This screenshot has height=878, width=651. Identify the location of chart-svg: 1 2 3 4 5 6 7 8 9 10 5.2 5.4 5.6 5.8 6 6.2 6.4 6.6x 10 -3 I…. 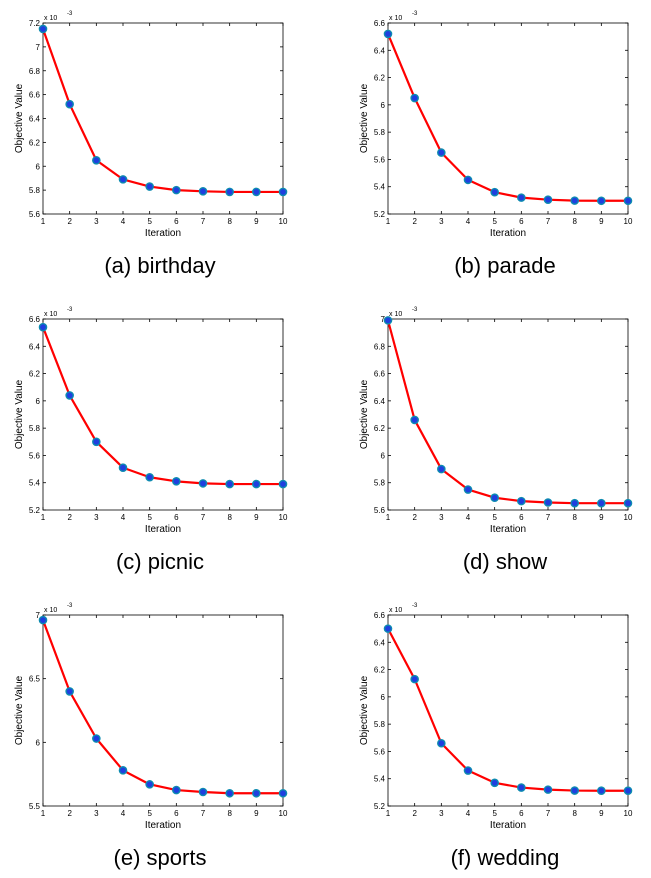
(496, 717).